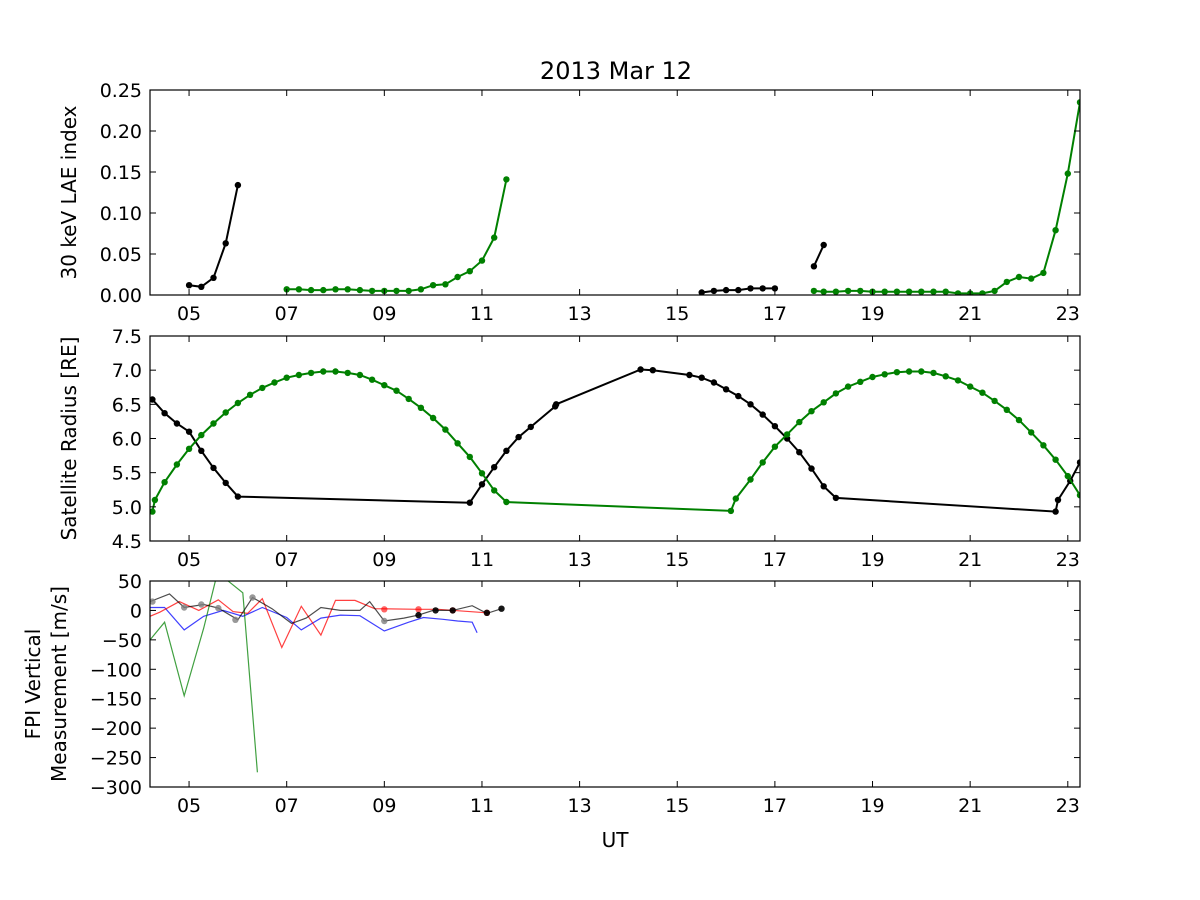 Image resolution: width=1200 pixels, height=900 pixels. Describe the element at coordinates (116, 700) in the screenshot. I see `y-tick-label: −150` at that location.